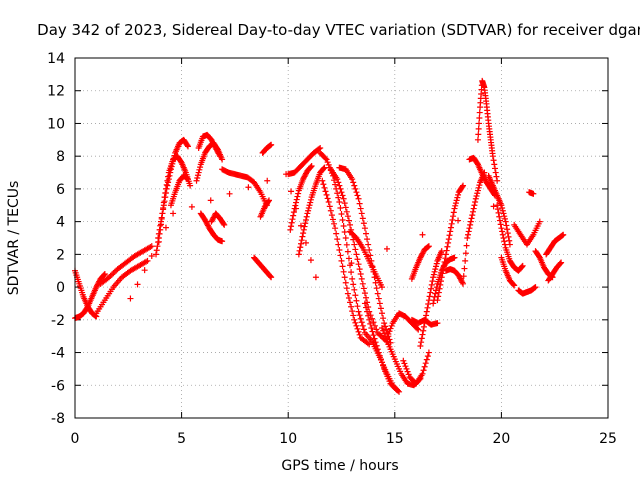 Image resolution: width=640 pixels, height=480 pixels. I want to click on series-t5, so click(173, 188).